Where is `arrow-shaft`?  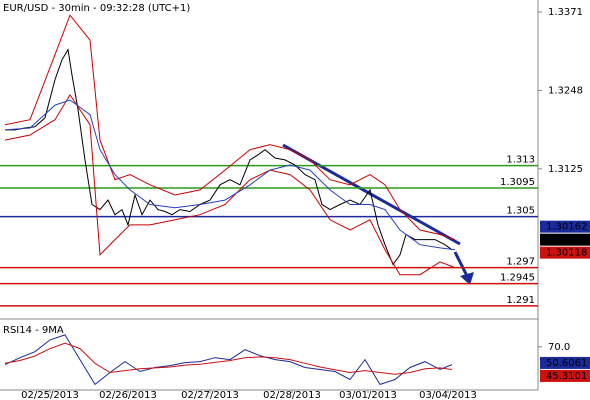
arrow-shaft is located at coordinates (461, 264).